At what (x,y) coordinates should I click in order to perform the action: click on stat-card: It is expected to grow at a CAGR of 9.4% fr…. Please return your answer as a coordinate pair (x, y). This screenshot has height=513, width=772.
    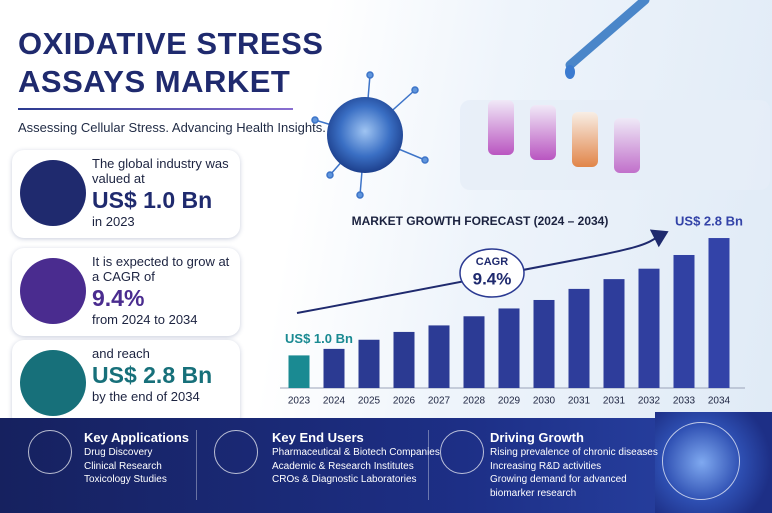
    Looking at the image, I should click on (126, 292).